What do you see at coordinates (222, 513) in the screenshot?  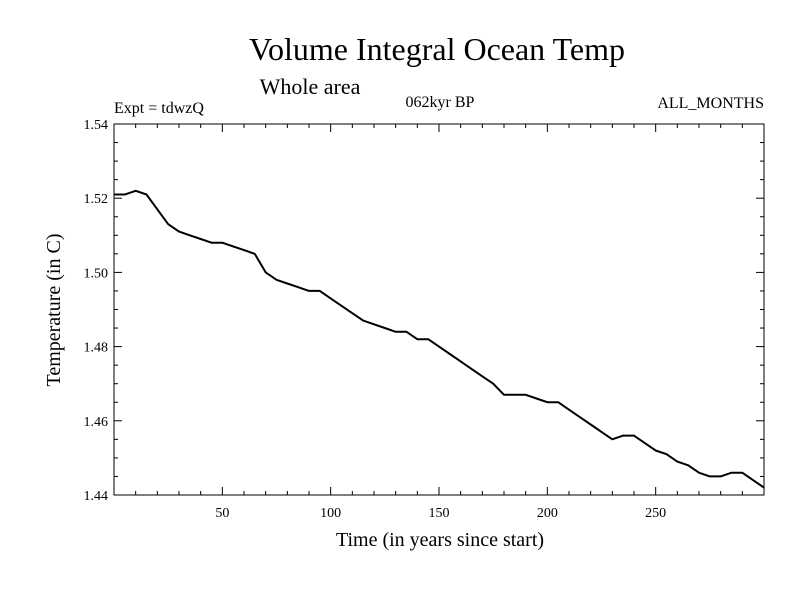 I see `x-tick-label: 50` at bounding box center [222, 513].